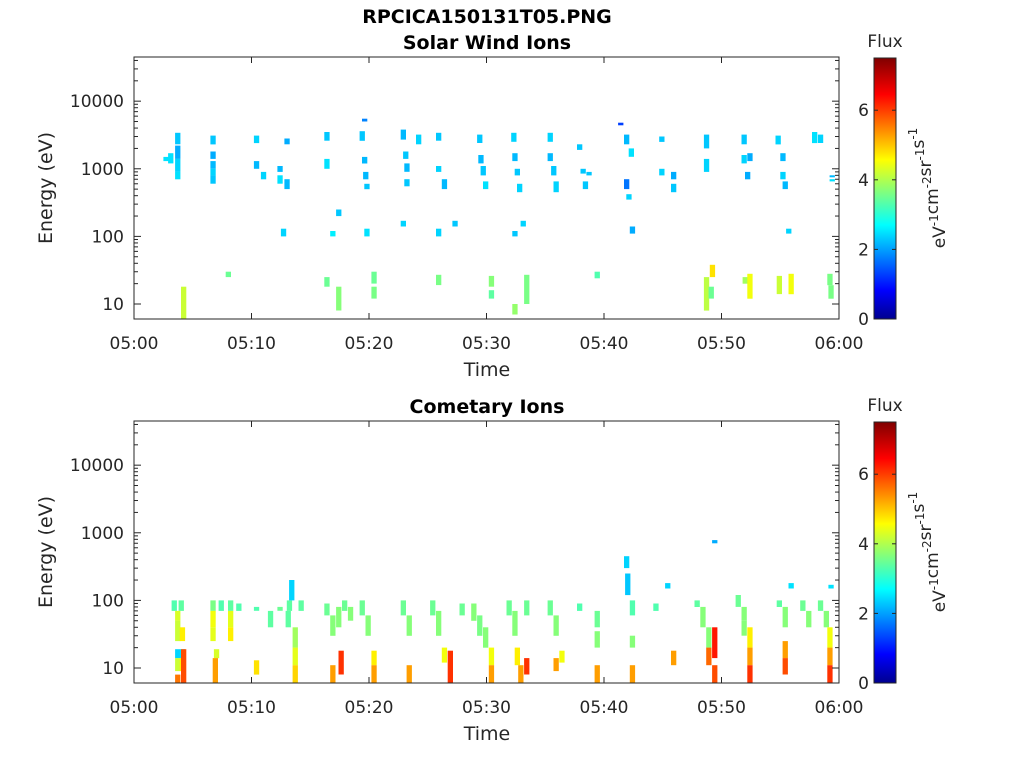 The width and height of the screenshot is (1024, 768). What do you see at coordinates (108, 601) in the screenshot?
I see `y-tick-label: 100` at bounding box center [108, 601].